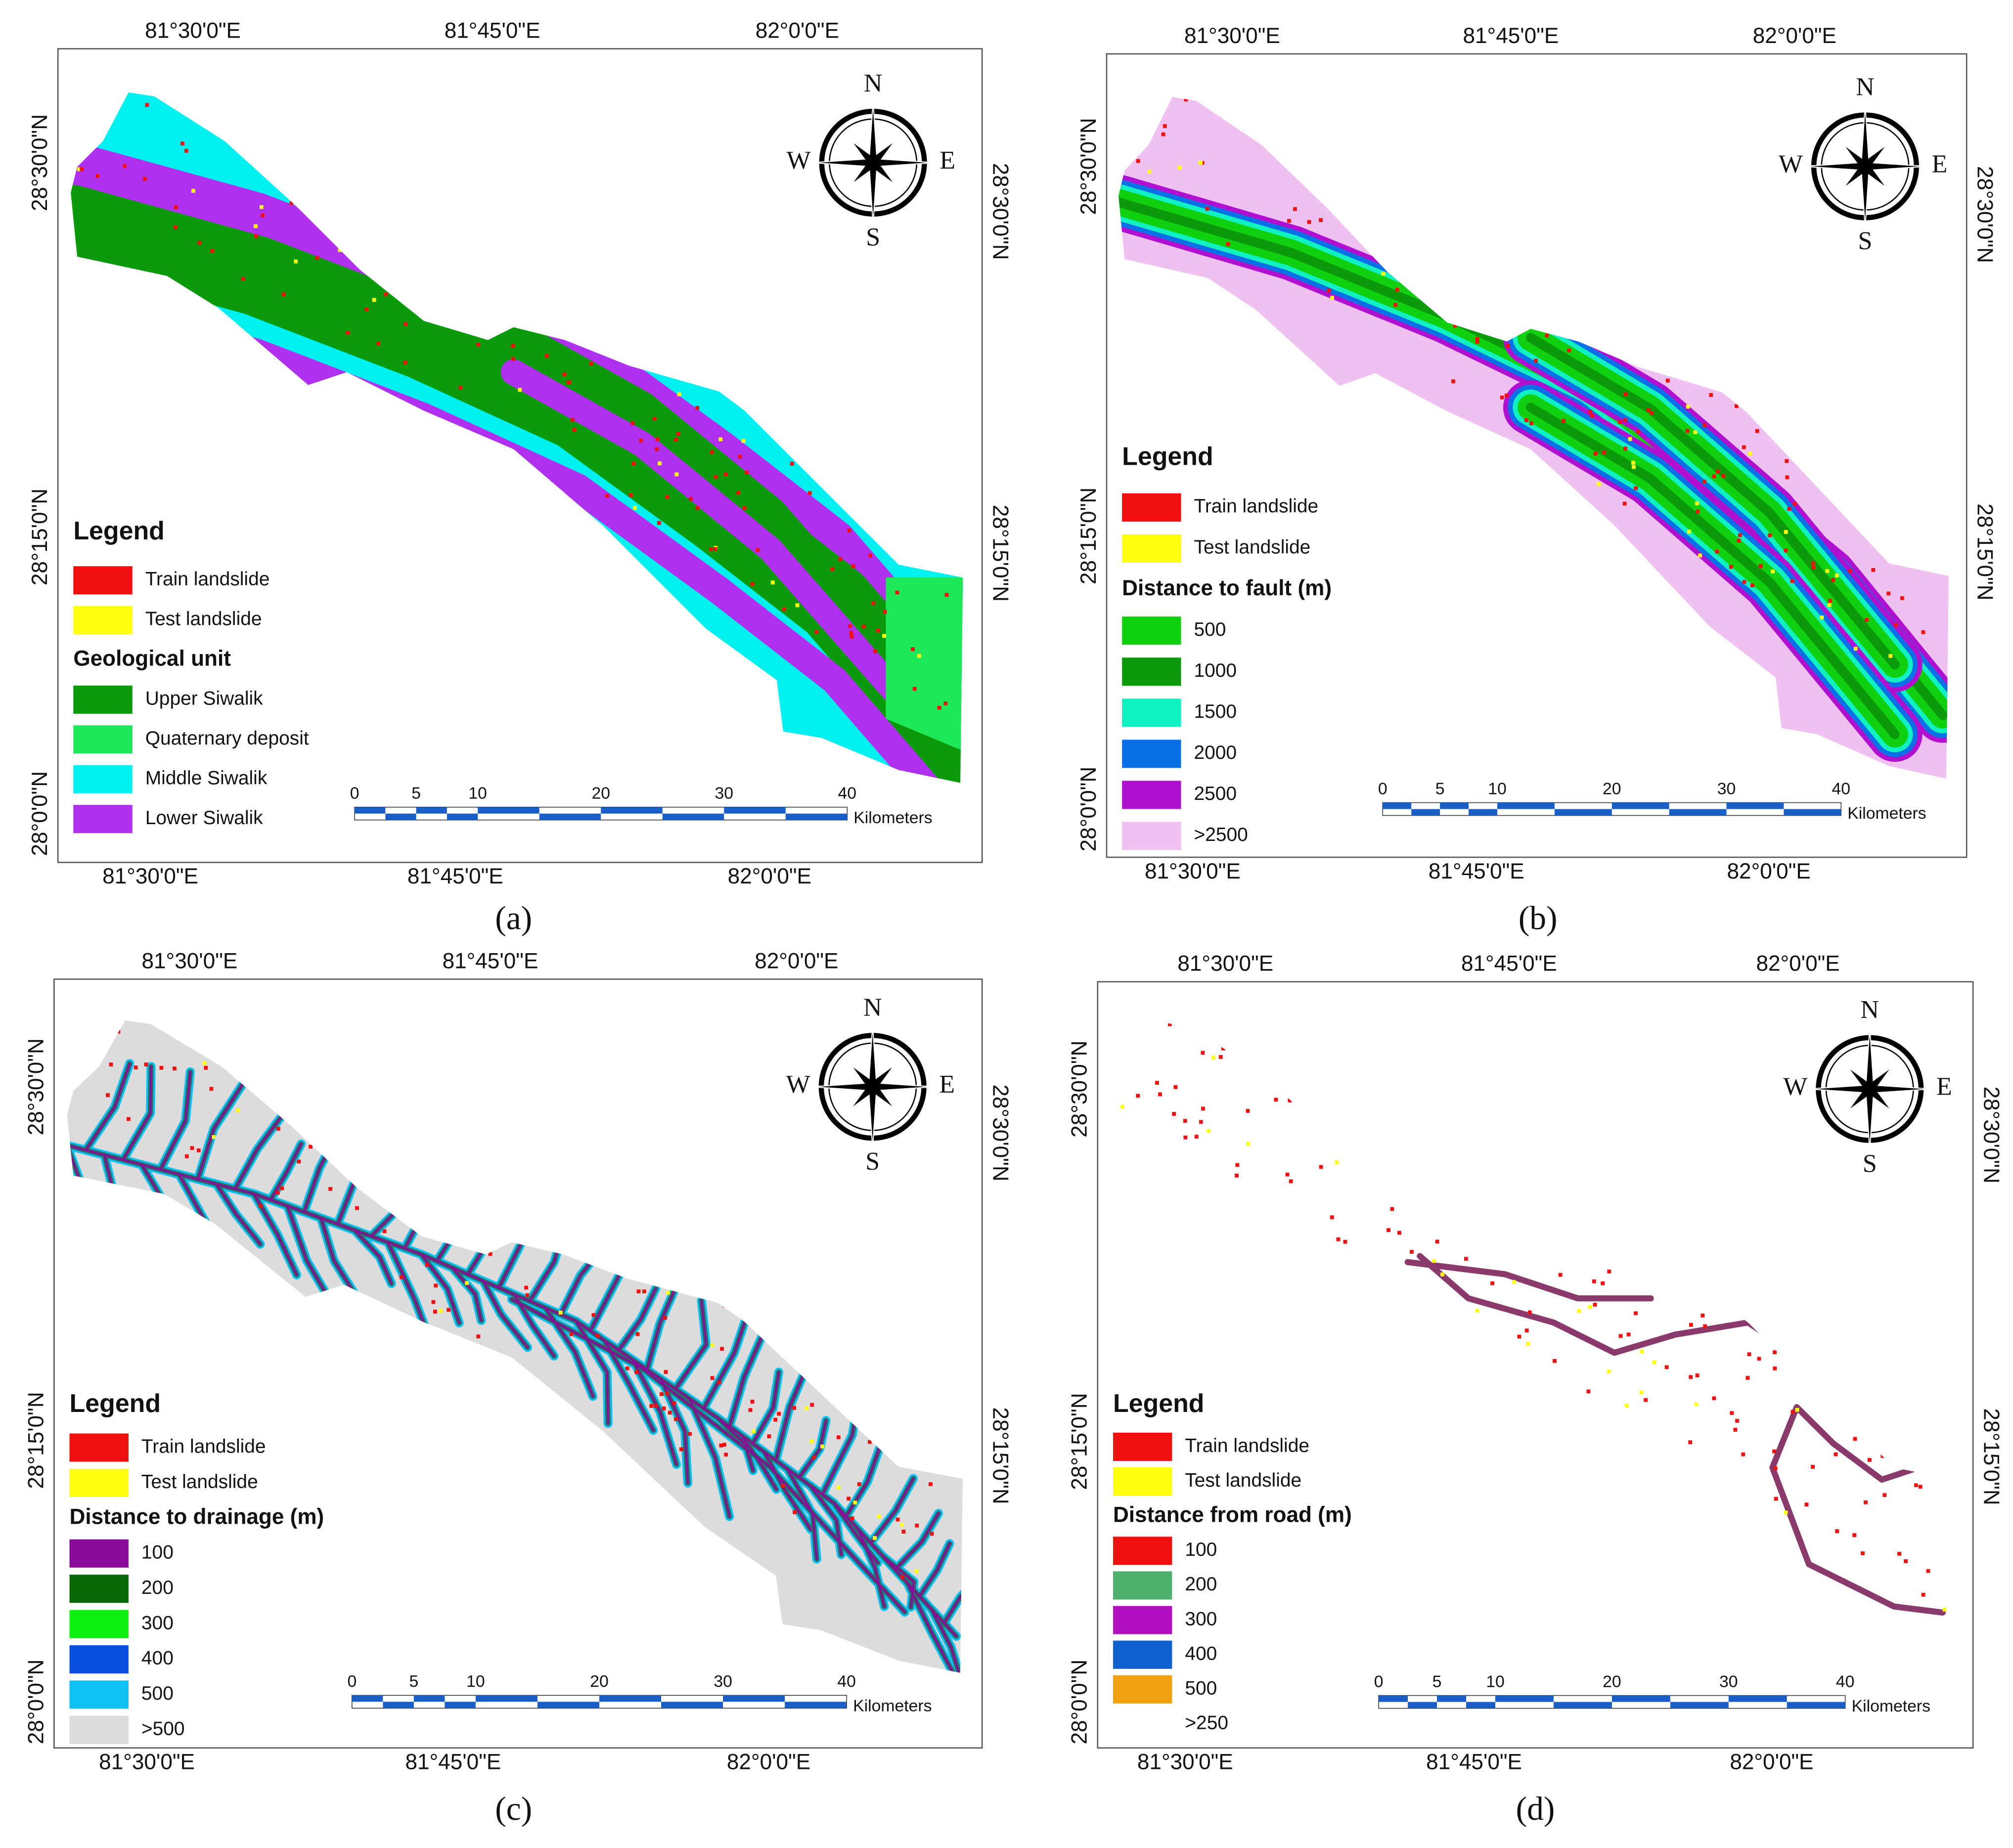 Image resolution: width=2013 pixels, height=1848 pixels. I want to click on panel-label: (b), so click(1539, 918).